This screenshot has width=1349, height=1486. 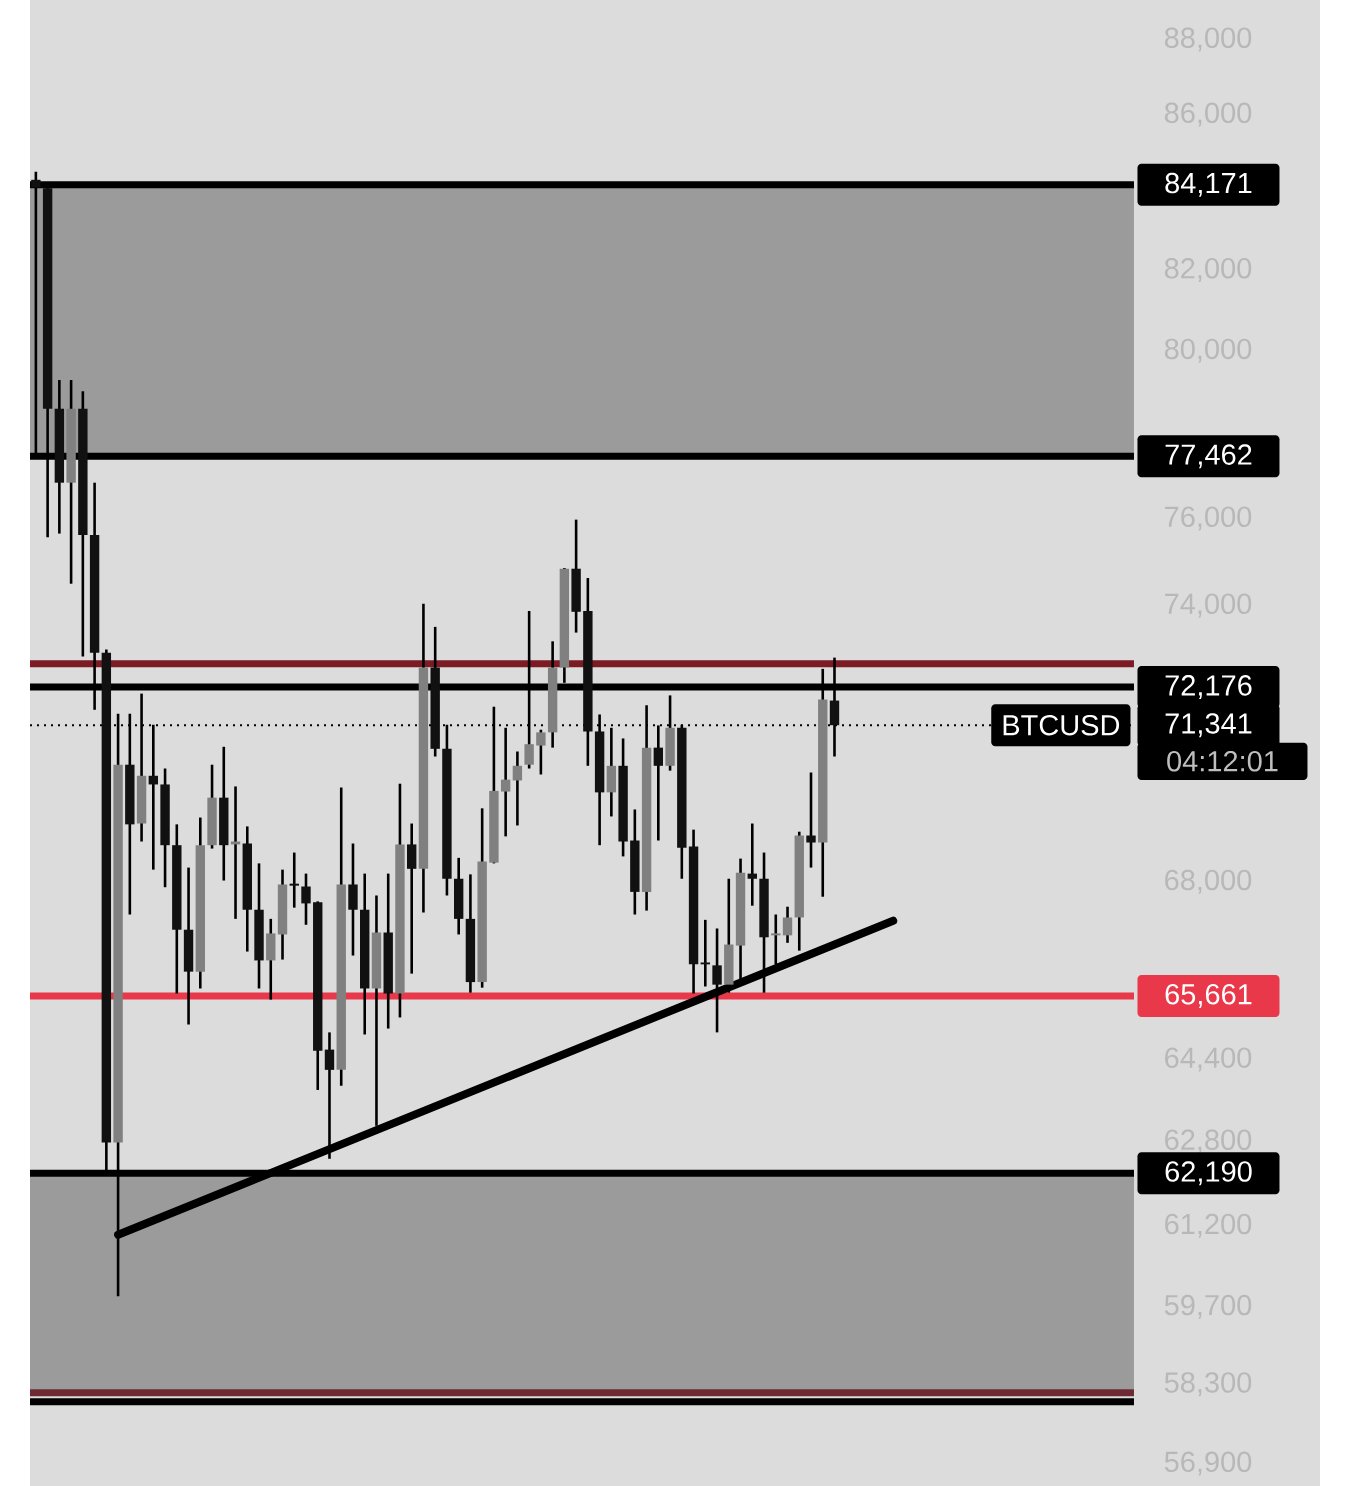 I want to click on annotation: BTCUSD, so click(x=1061, y=725).